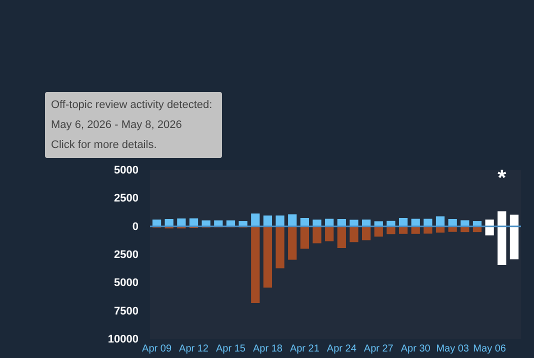 This screenshot has height=358, width=534. What do you see at coordinates (126, 311) in the screenshot?
I see `y-tick-label: 7500` at bounding box center [126, 311].